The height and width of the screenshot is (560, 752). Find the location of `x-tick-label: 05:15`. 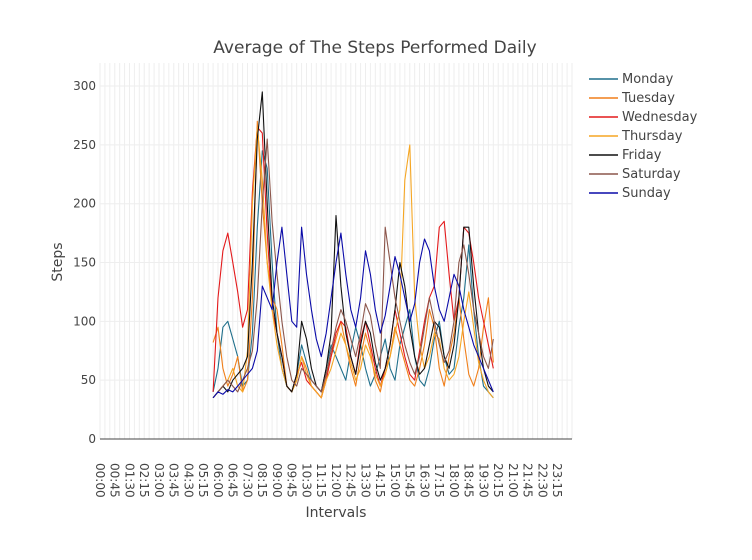

x-tick-label: 05:15 is located at coordinates (203, 480).